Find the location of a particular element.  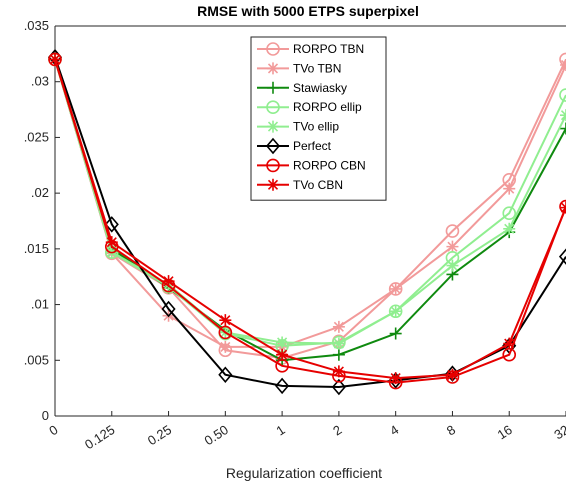

legend-tvo-ellip: TVo ellip is located at coordinates (298, 127).